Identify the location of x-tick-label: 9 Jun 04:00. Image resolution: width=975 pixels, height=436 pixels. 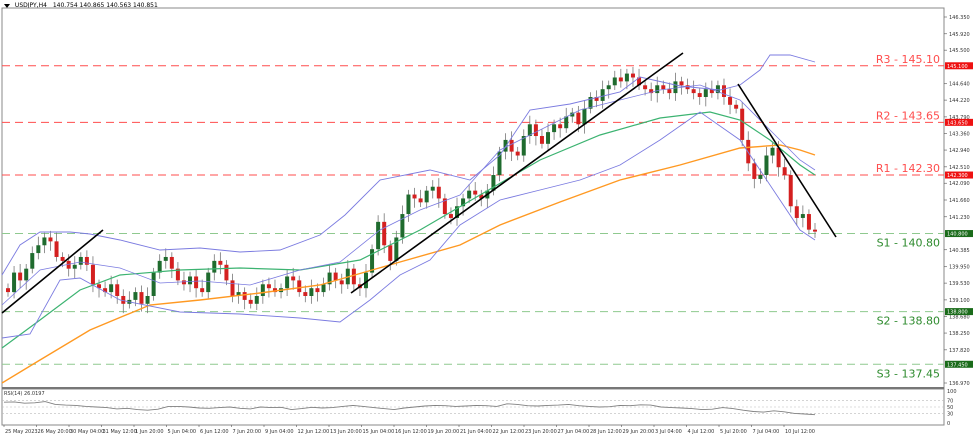
(279, 432).